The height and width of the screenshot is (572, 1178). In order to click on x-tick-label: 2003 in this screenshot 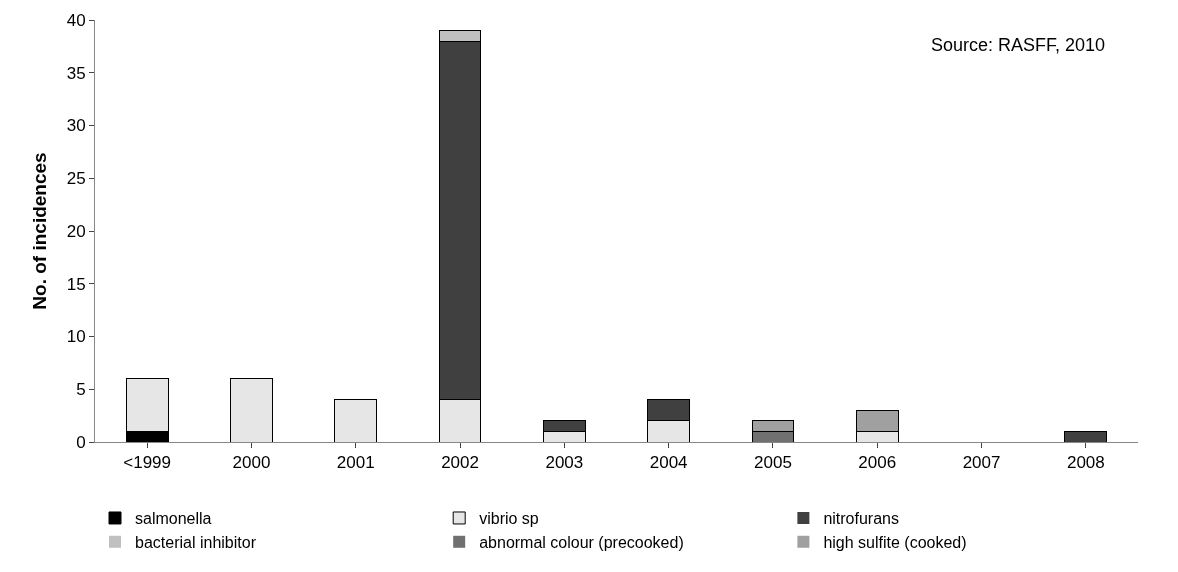, I will do `click(564, 463)`.